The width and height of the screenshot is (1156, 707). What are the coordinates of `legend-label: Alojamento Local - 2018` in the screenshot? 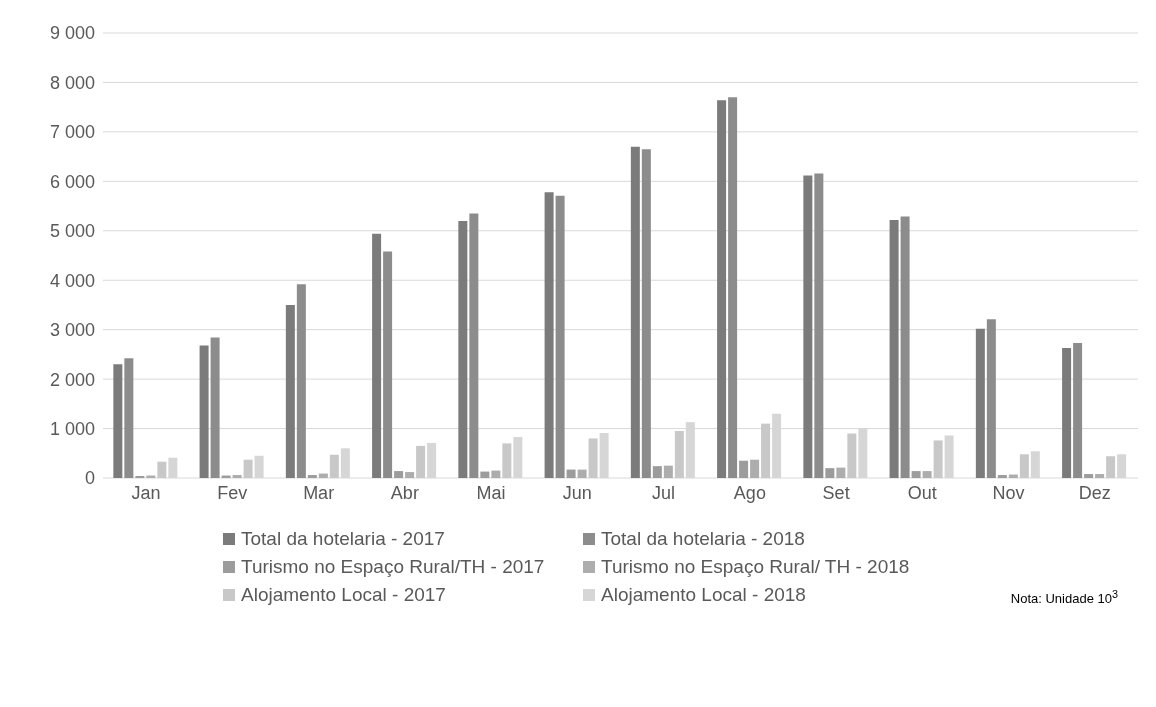 It's located at (703, 595).